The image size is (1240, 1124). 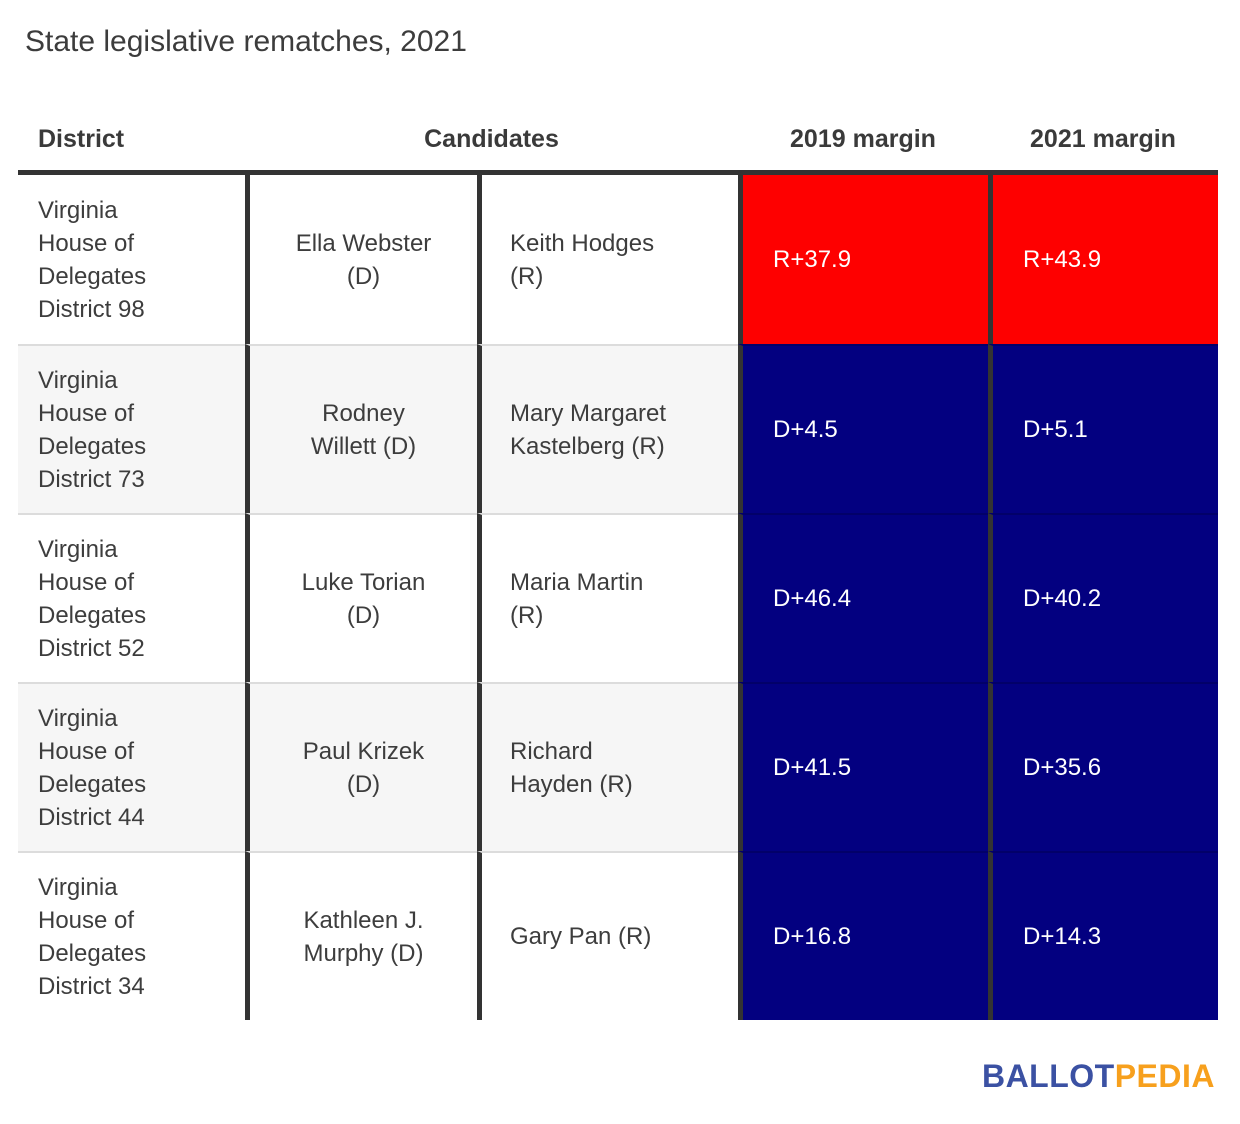 I want to click on district-cell: Virginia House of Delegates District 34, so click(x=131, y=935).